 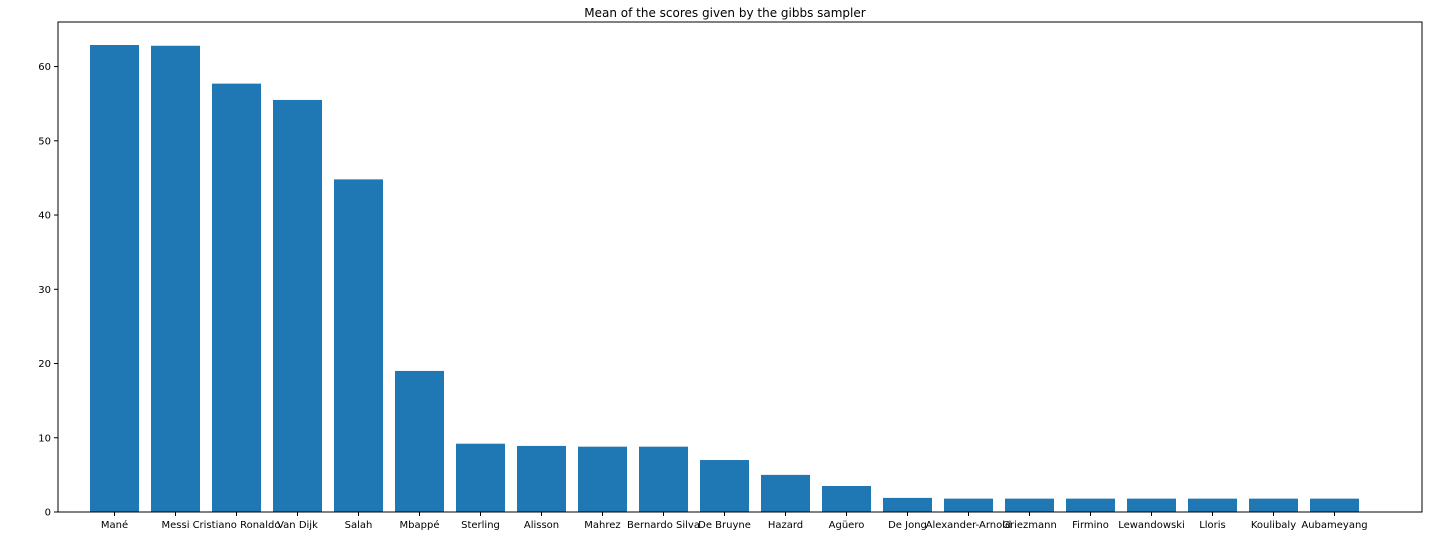 I want to click on x-tick-label-11: Hazard, so click(x=785, y=525).